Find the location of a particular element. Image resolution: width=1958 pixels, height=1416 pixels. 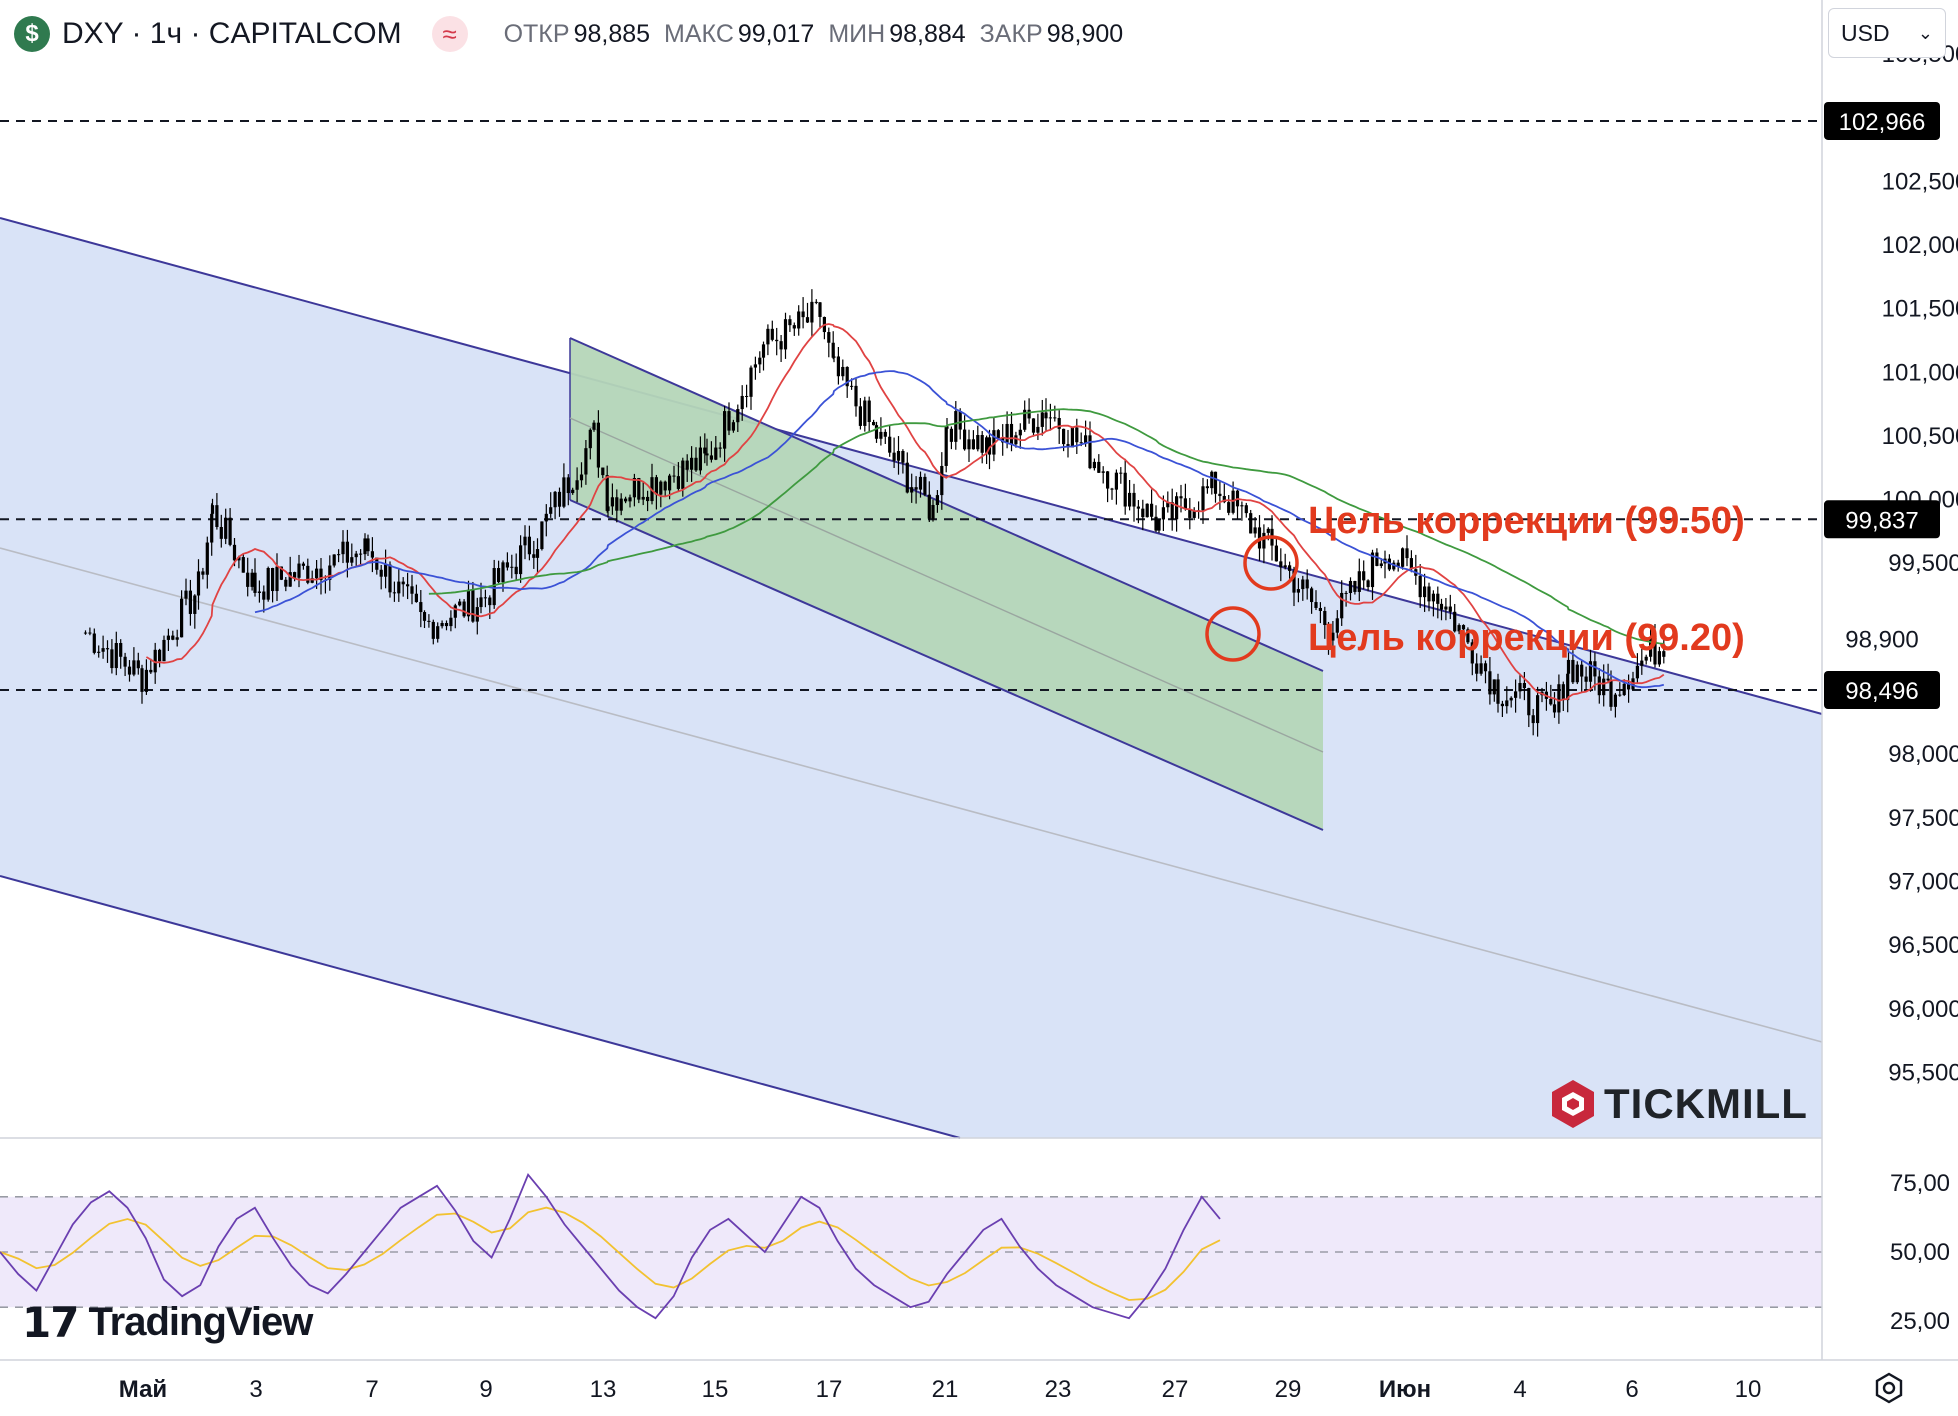

price-tick-label: 97,500 is located at coordinates (1923, 818).